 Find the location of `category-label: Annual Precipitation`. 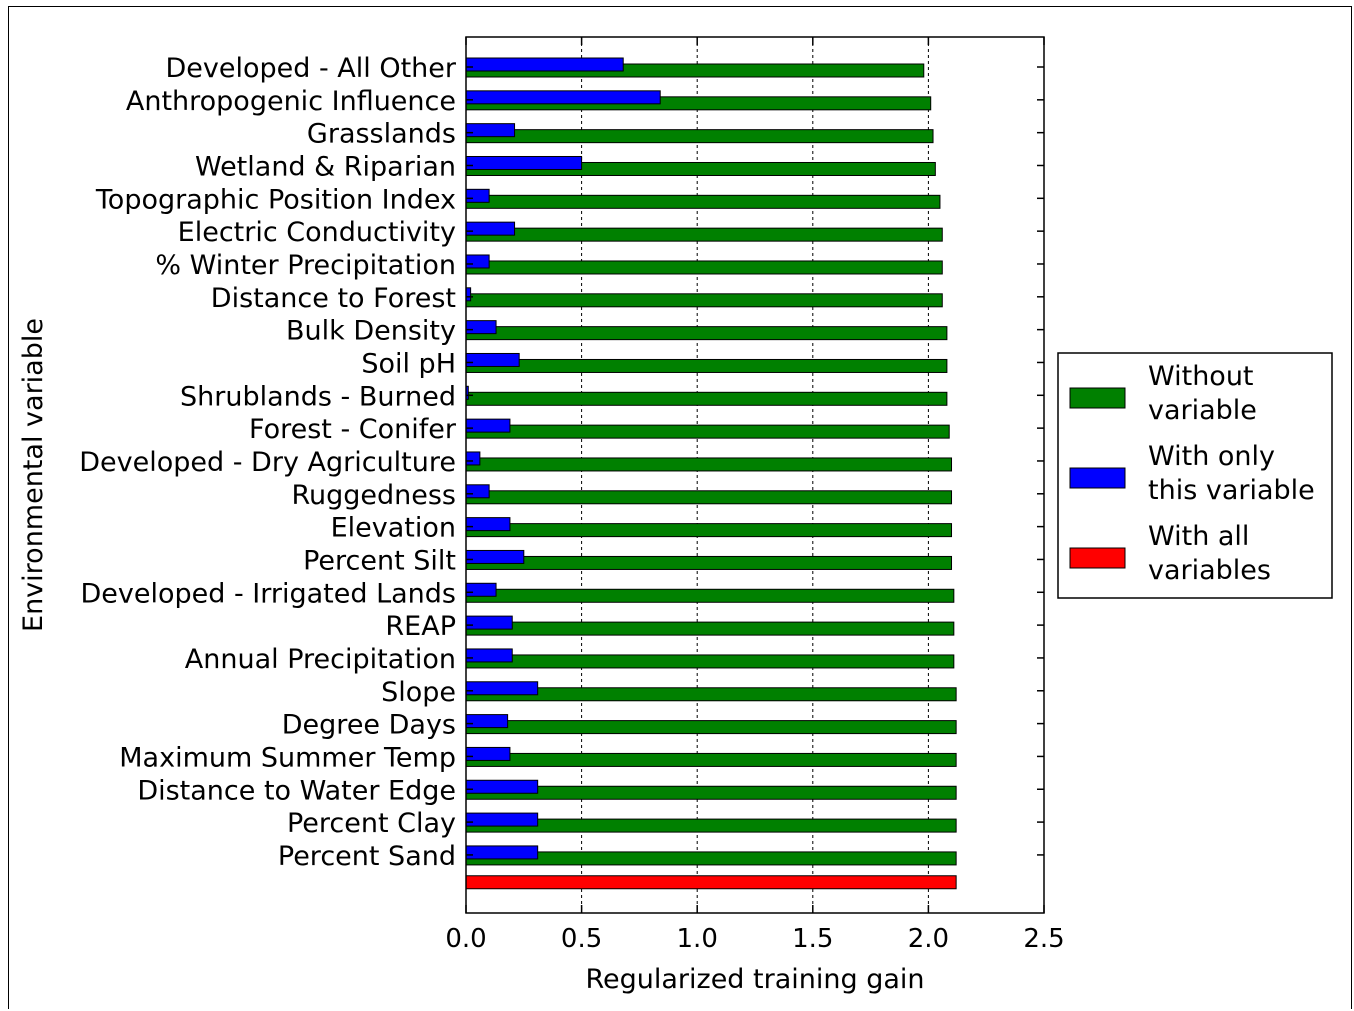

category-label: Annual Precipitation is located at coordinates (320, 659).